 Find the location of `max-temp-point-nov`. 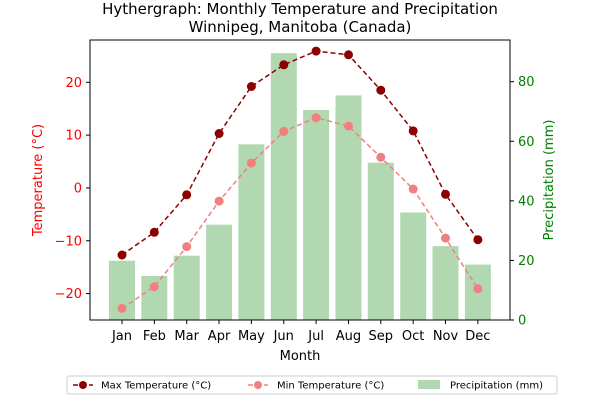

max-temp-point-nov is located at coordinates (445, 194).